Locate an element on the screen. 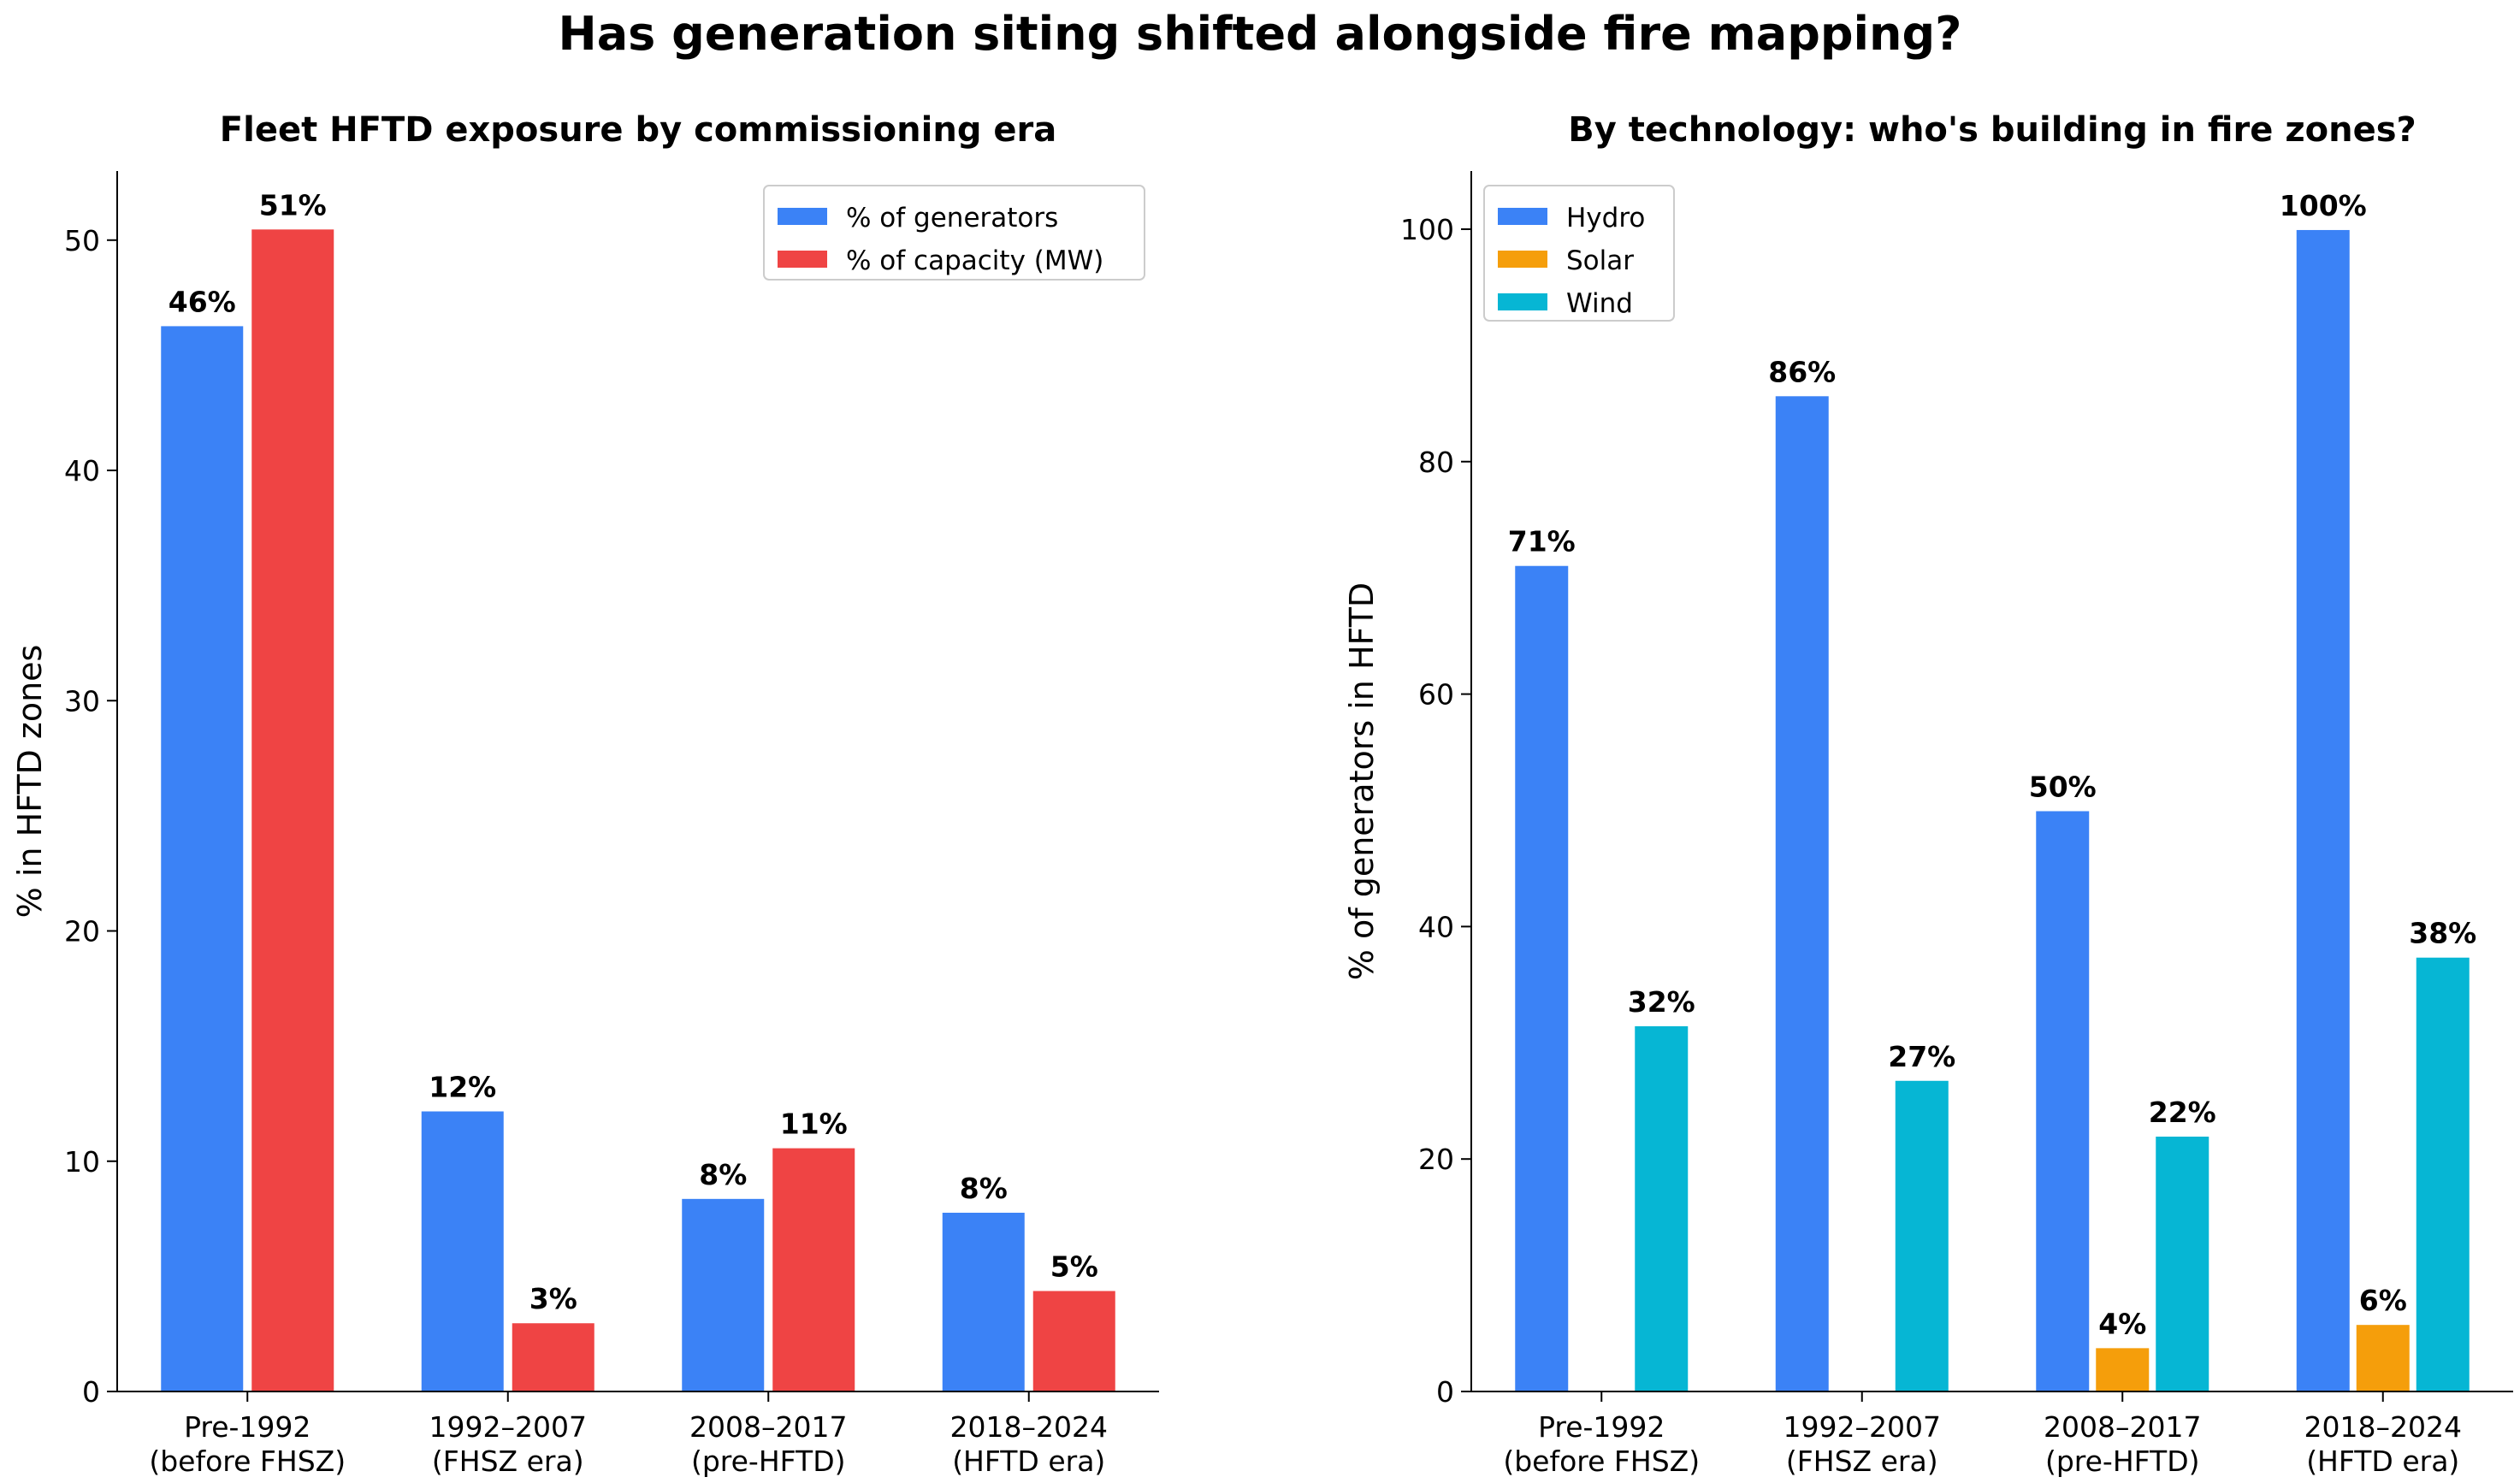 This screenshot has height=1483, width=2520. legend: % of generators % of capacity (MW) is located at coordinates (954, 233).